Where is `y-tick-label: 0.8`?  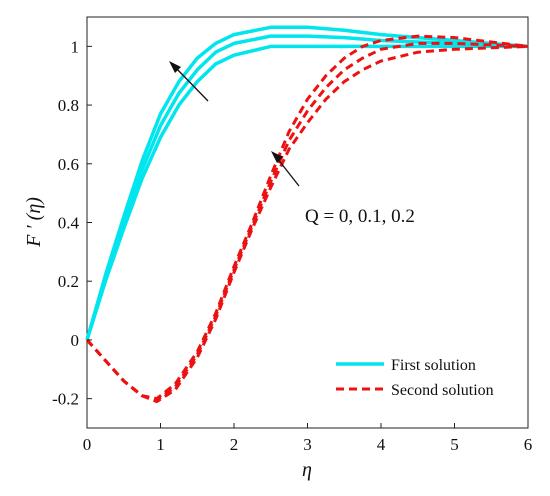 y-tick-label: 0.8 is located at coordinates (68, 105).